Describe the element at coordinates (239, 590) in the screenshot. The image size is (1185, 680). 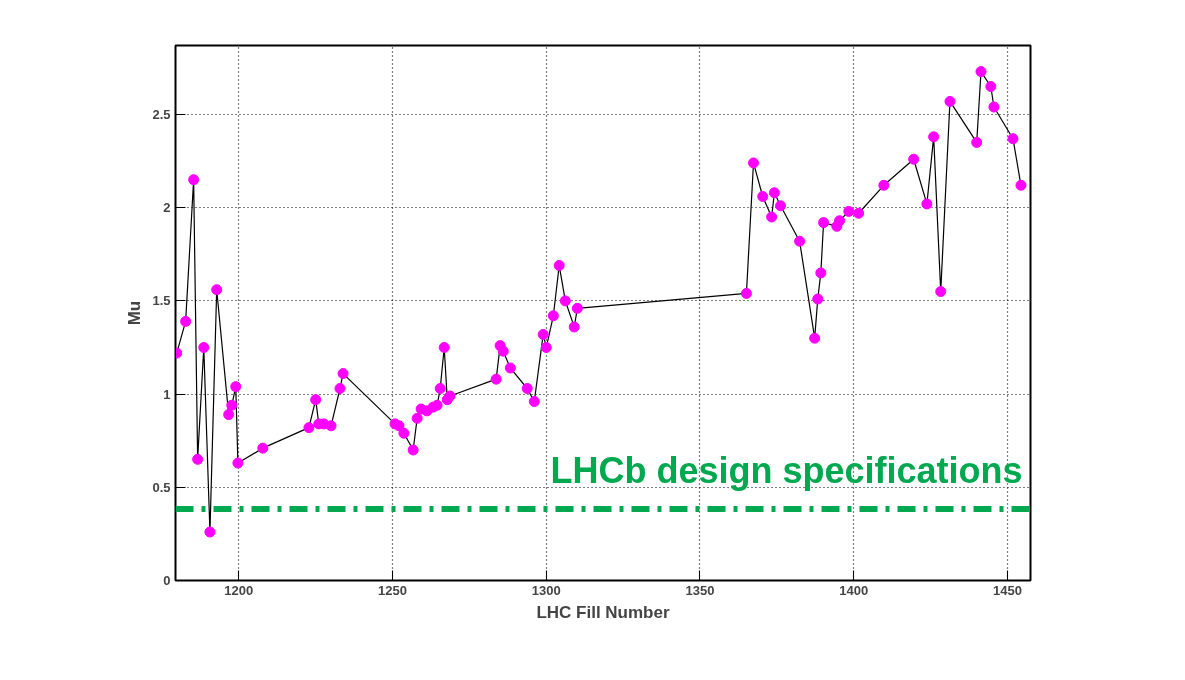
I see `x-tick-label: 1200` at that location.